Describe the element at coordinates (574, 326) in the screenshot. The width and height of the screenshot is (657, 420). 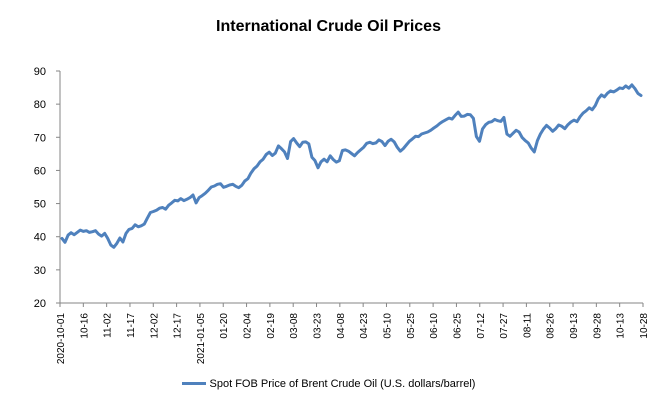
I see `x-tick-label: 09-13` at that location.